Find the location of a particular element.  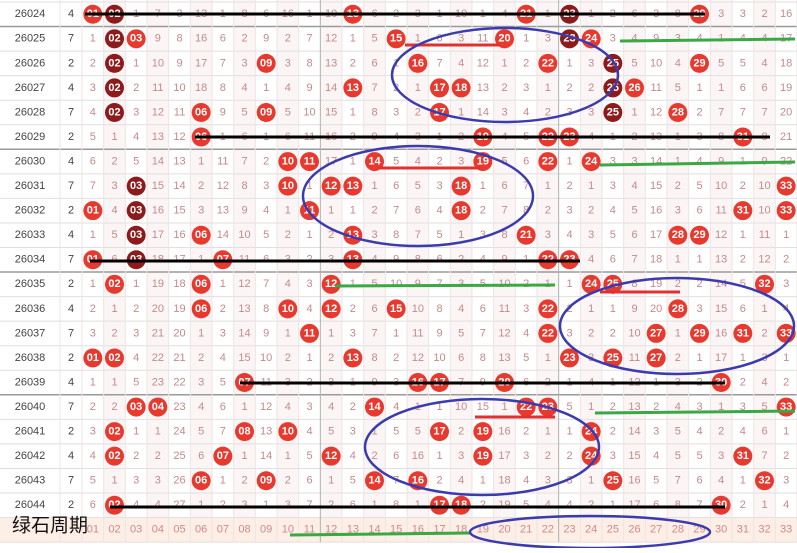

footer-number: 03 is located at coordinates (136, 530).